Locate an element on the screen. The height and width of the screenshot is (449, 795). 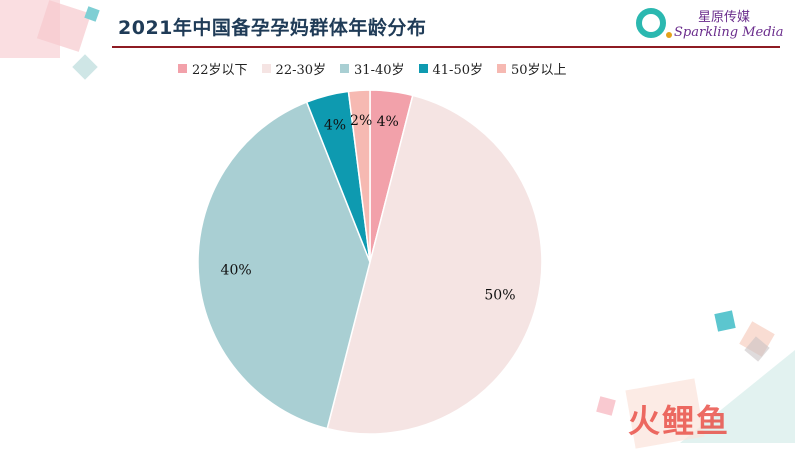
page-title: 2021年中国备孕孕妈群体年龄分布 is located at coordinates (272, 28).